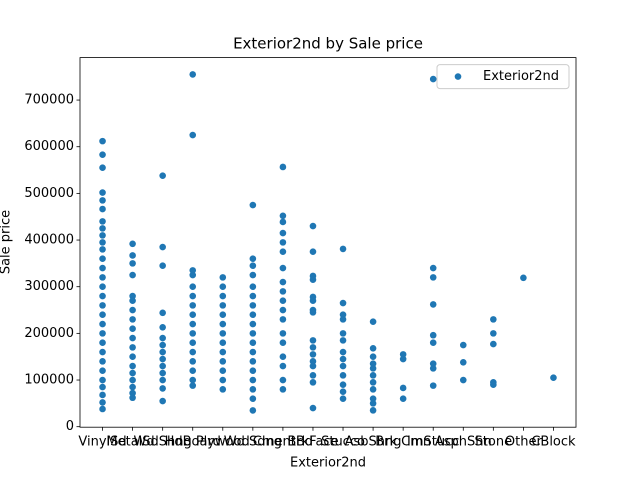  What do you see at coordinates (163, 442) in the screenshot?
I see `x-tick-label: Wd Shng` at bounding box center [163, 442].